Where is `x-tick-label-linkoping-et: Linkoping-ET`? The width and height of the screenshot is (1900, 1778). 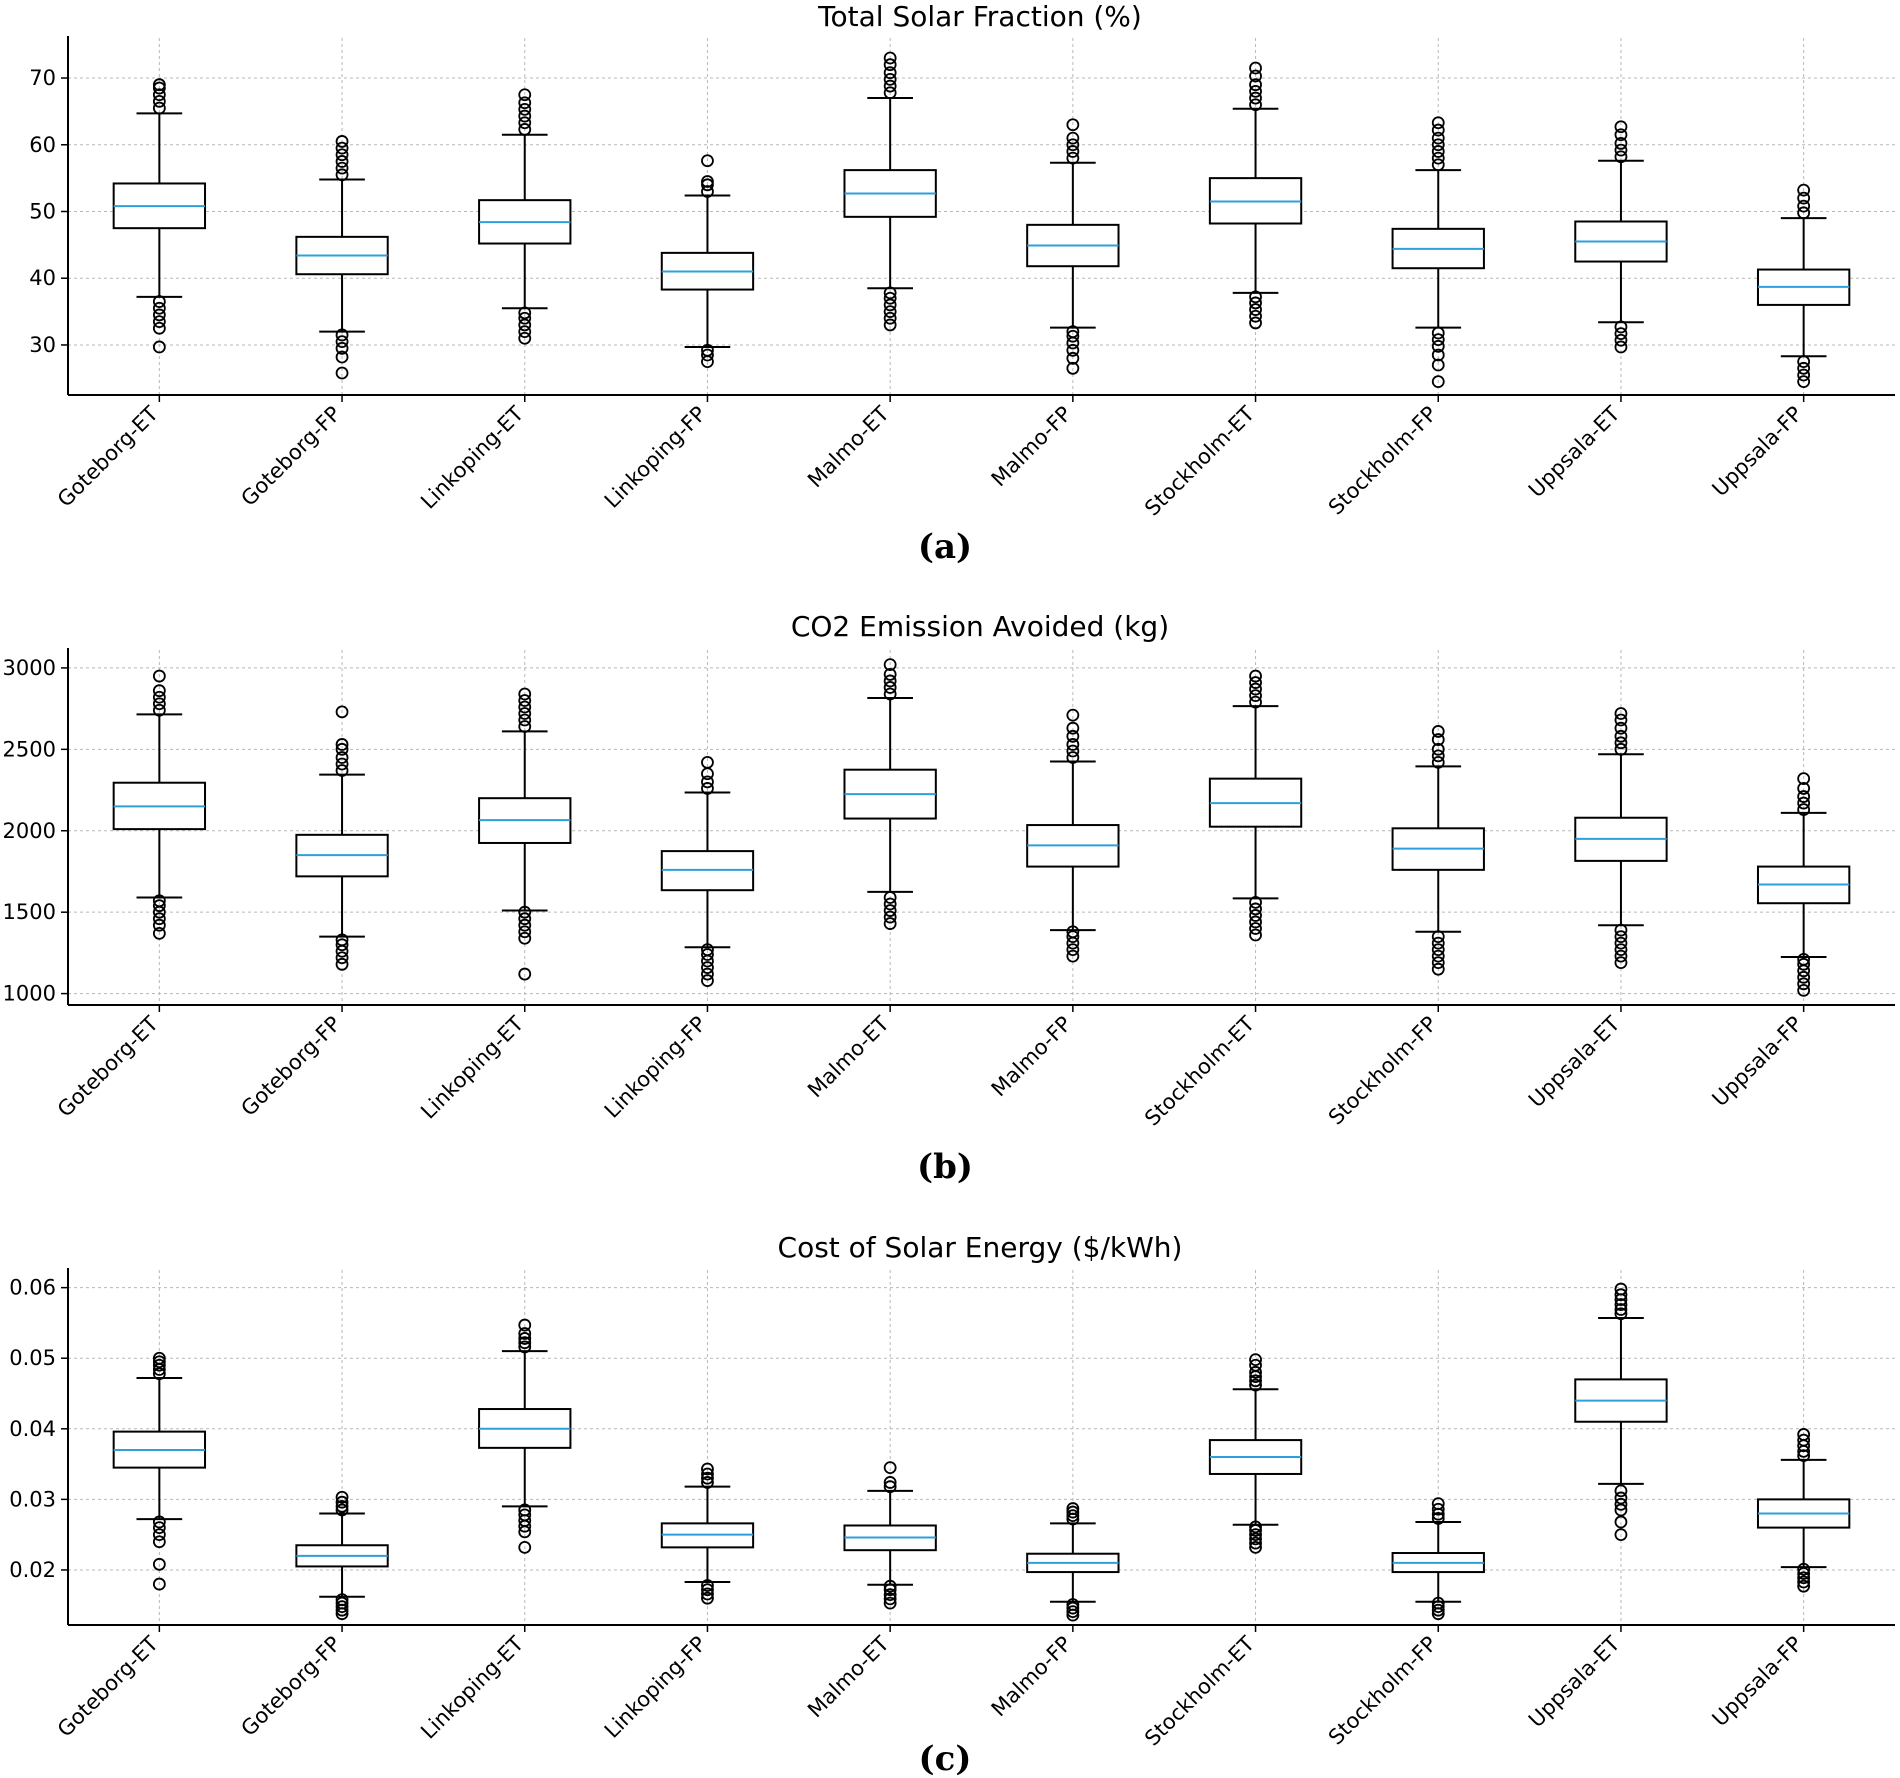
x-tick-label-linkoping-et: Linkoping-ET is located at coordinates (472, 1067).